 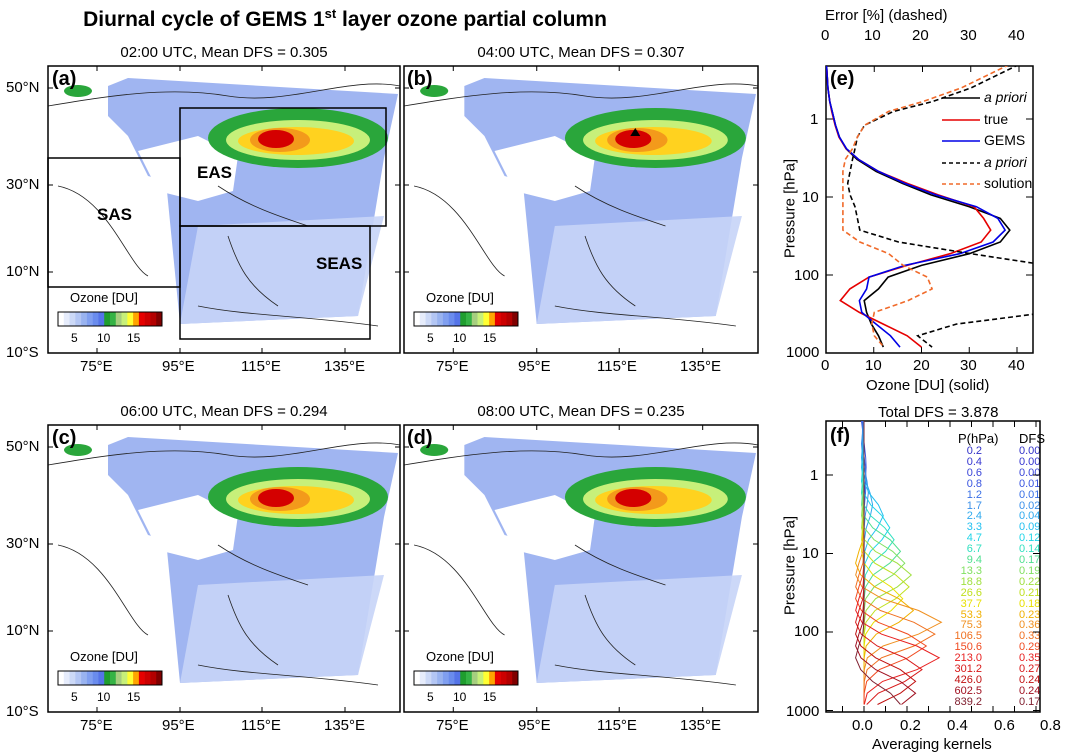 I want to click on dfs-table-row: 301.2 0.27, so click(x=995, y=669).